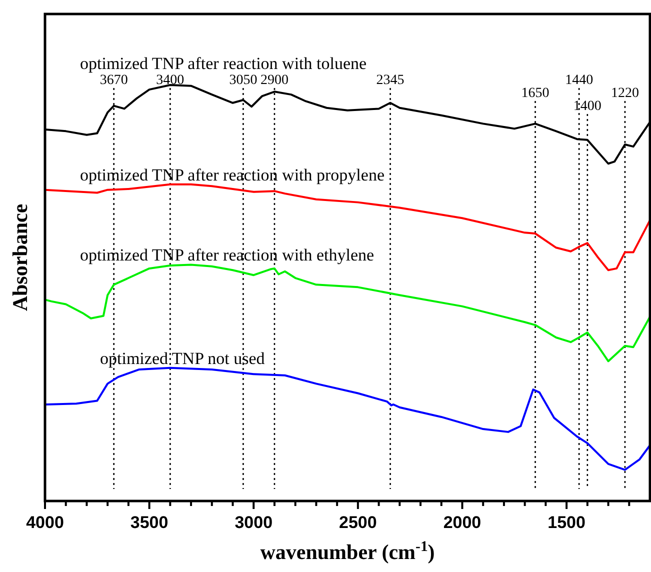 Image resolution: width=651 pixels, height=572 pixels. I want to click on x-tick-label: 3000, so click(253, 522).